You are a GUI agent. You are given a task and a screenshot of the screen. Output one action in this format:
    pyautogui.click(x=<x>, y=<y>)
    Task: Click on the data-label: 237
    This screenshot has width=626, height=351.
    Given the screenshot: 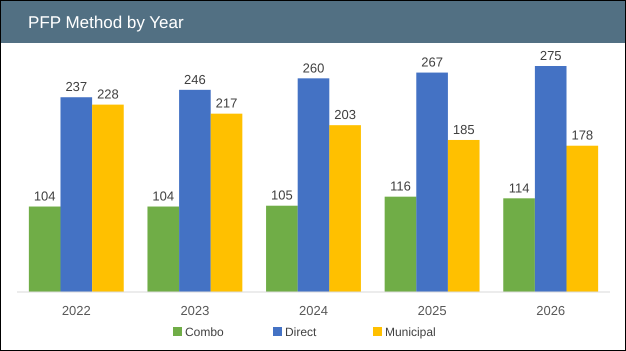 What is the action you would take?
    pyautogui.click(x=76, y=86)
    